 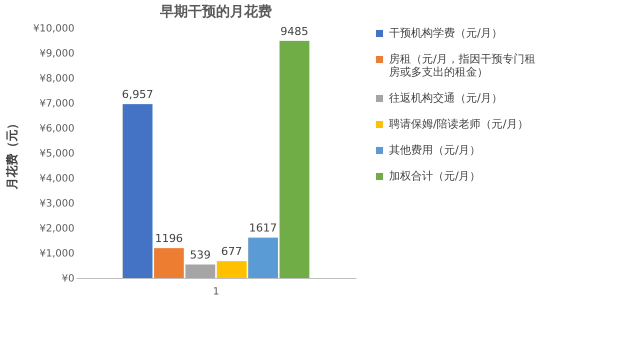 I want to click on y-tick-label: ¥9,000, so click(x=57, y=54).